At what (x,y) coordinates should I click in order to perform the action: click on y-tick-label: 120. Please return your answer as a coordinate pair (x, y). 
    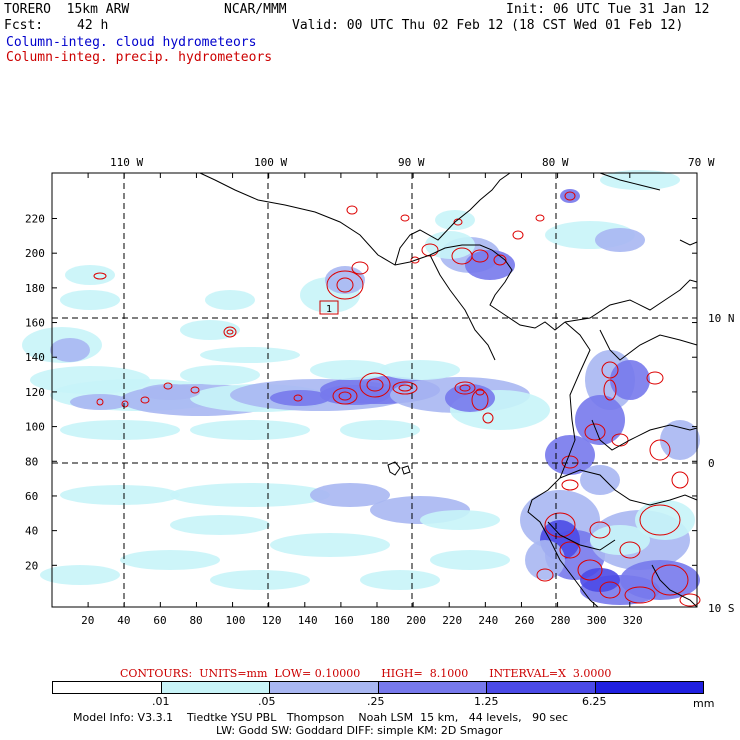
    Looking at the image, I should click on (35, 392).